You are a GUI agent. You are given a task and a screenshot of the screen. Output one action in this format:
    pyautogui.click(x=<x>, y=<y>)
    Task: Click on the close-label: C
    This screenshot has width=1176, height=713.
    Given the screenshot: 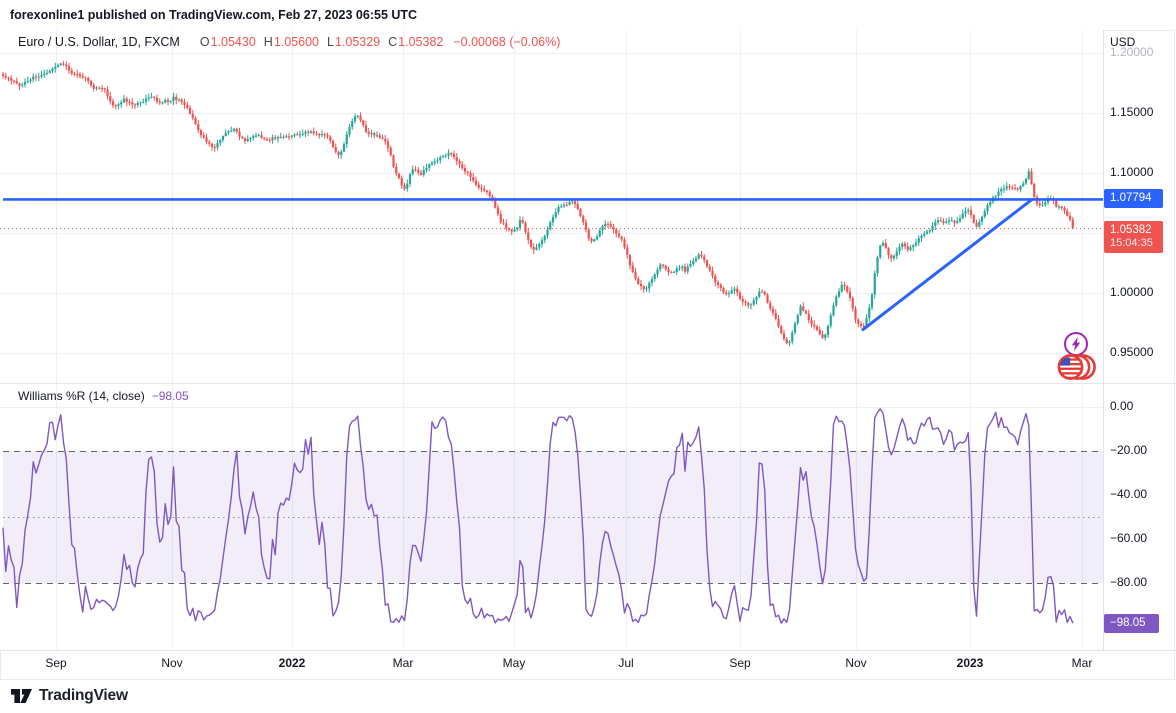 What is the action you would take?
    pyautogui.click(x=393, y=42)
    